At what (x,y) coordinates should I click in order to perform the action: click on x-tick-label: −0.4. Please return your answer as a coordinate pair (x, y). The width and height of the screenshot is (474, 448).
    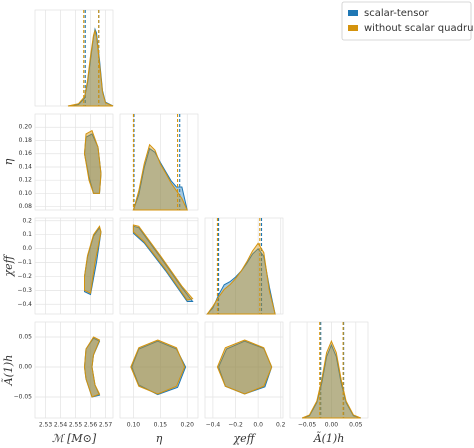
    Looking at the image, I should click on (213, 425).